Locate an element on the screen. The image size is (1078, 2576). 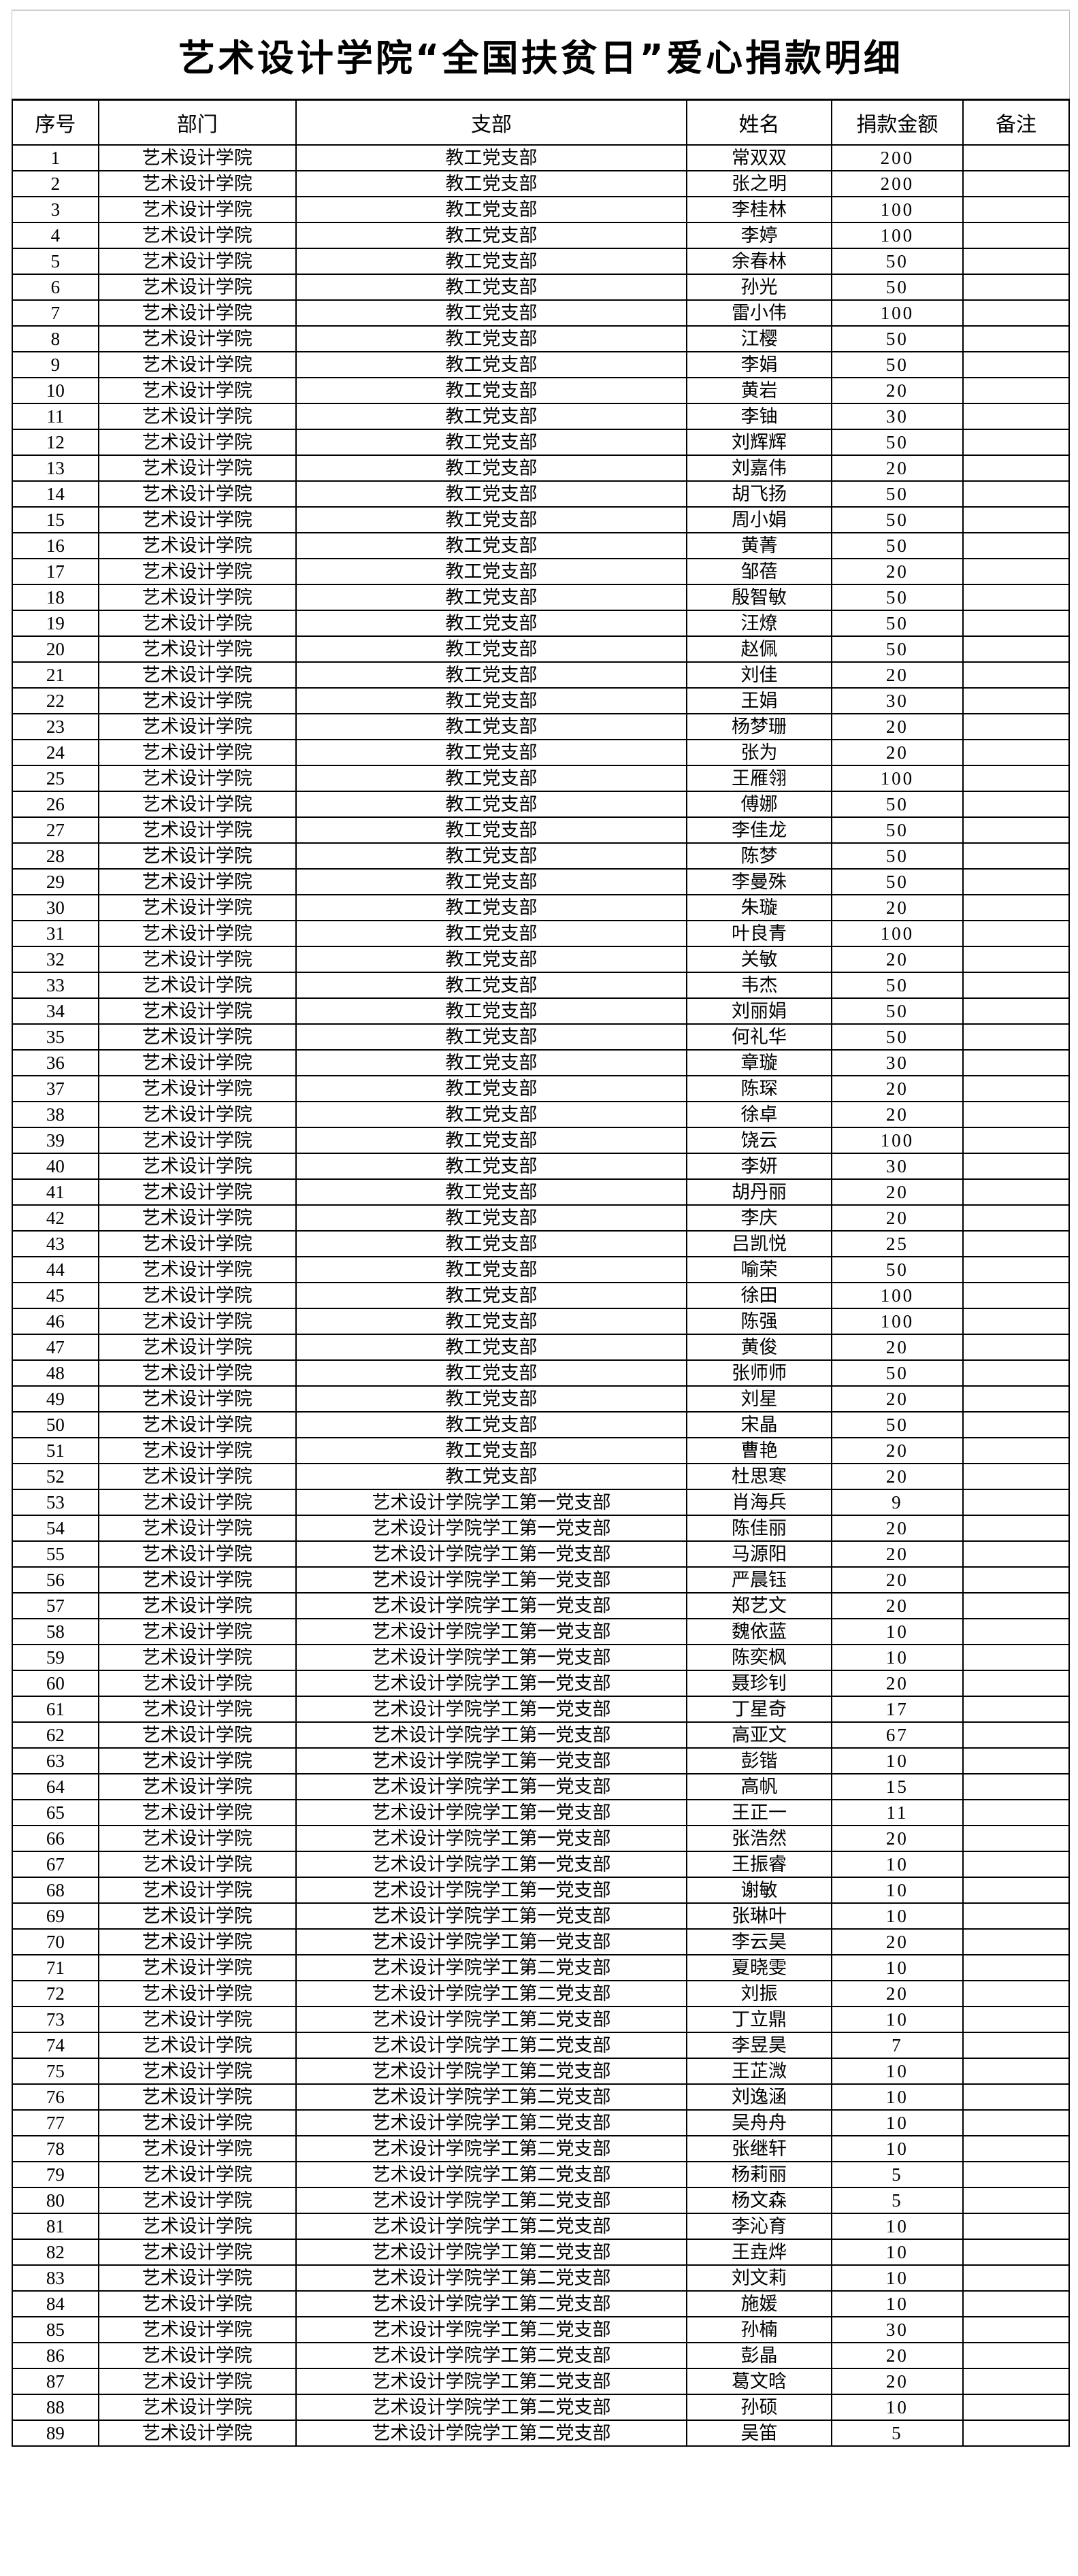
cell-name: 郑艺文 is located at coordinates (759, 1606).